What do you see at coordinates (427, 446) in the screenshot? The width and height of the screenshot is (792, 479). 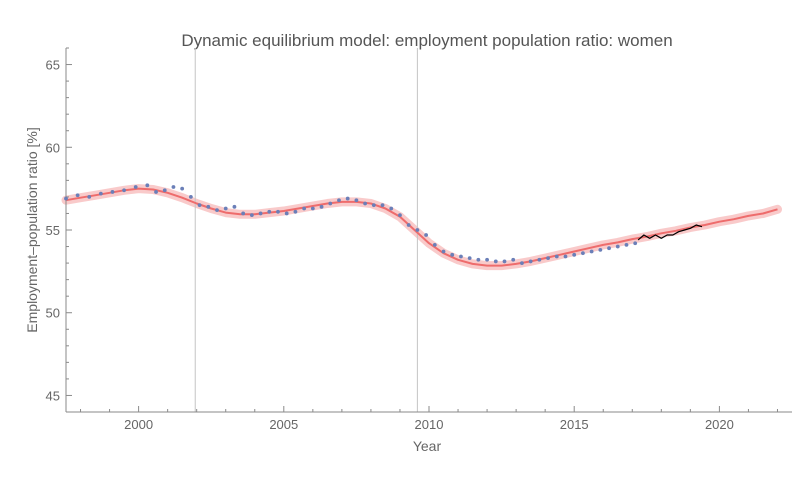 I see `x-axis-label: Year` at bounding box center [427, 446].